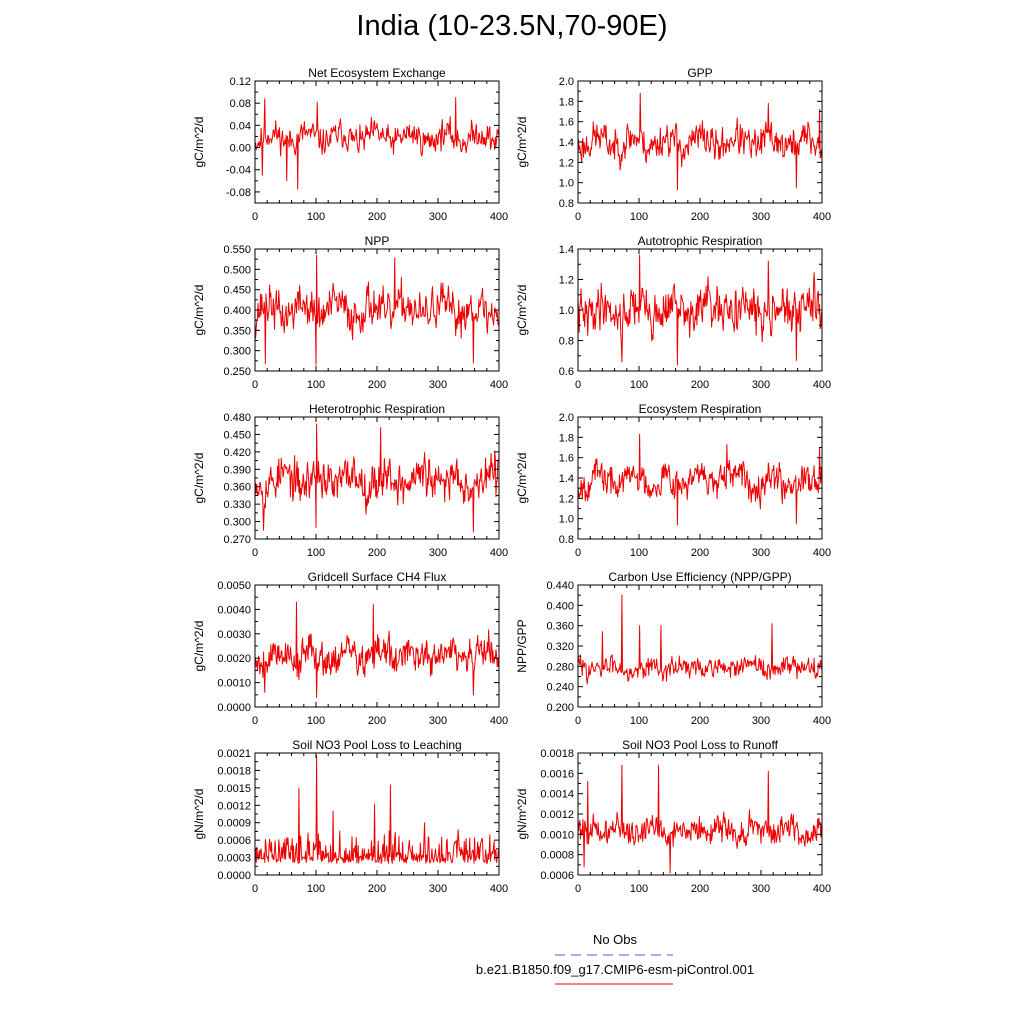 This screenshot has height=1024, width=1024. What do you see at coordinates (237, 540) in the screenshot?
I see `y-tick-label: 0.270` at bounding box center [237, 540].